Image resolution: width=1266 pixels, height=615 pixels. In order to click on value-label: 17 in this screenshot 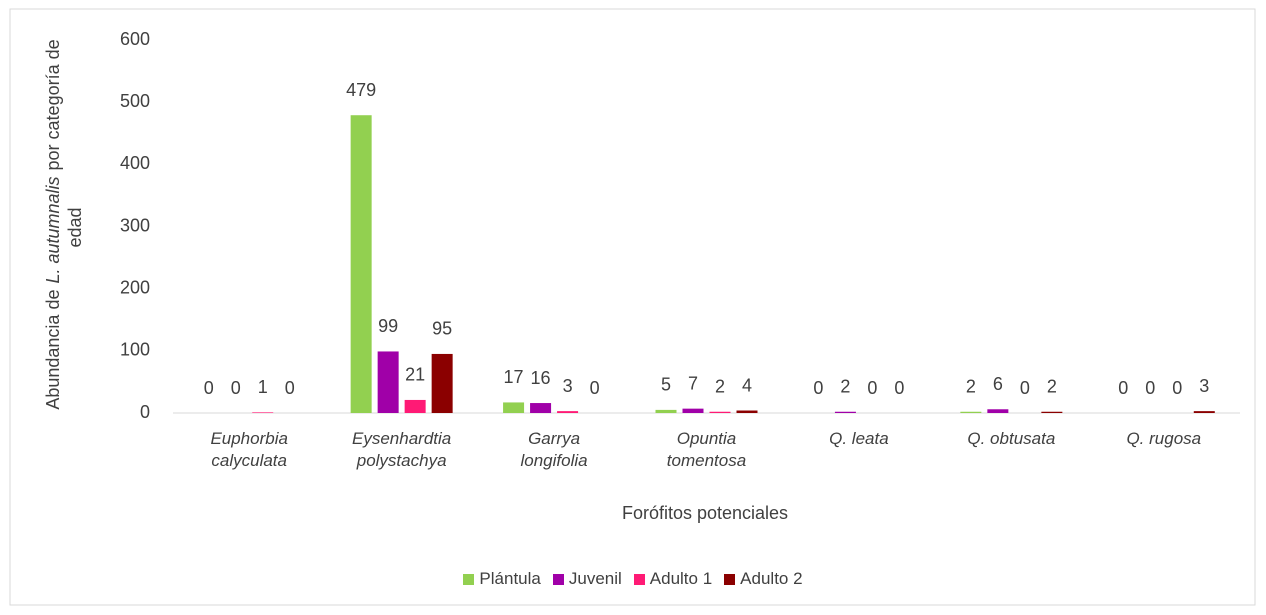, I will do `click(514, 377)`.